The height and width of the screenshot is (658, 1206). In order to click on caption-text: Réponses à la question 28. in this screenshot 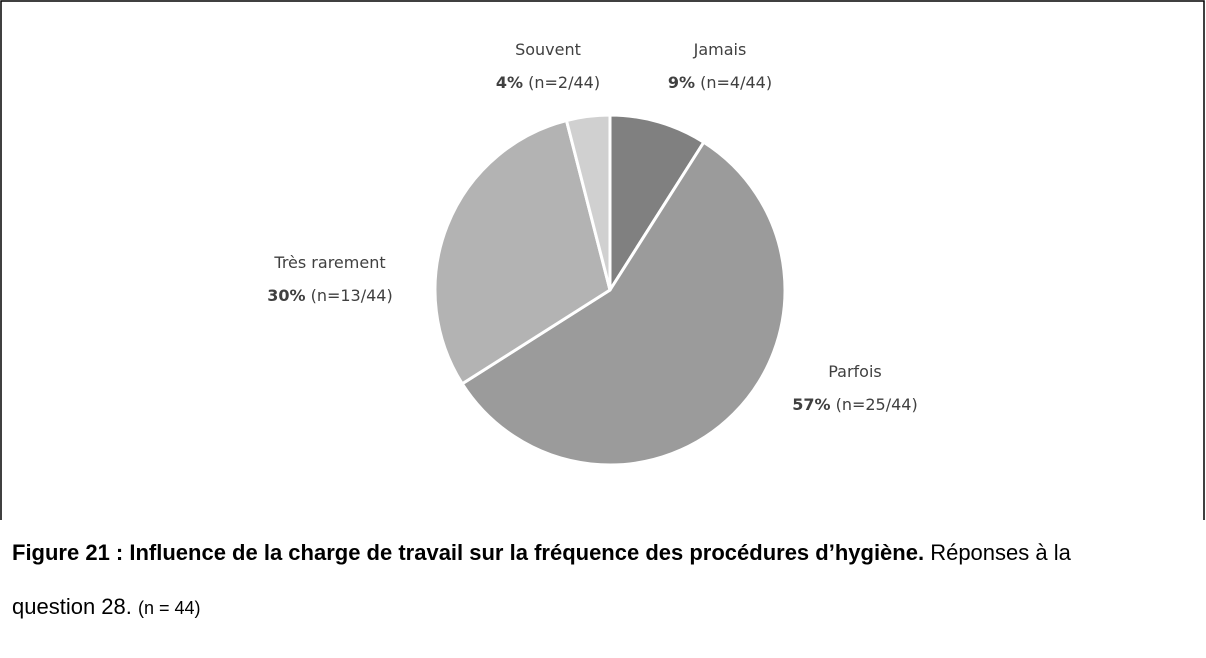, I will do `click(541, 579)`.